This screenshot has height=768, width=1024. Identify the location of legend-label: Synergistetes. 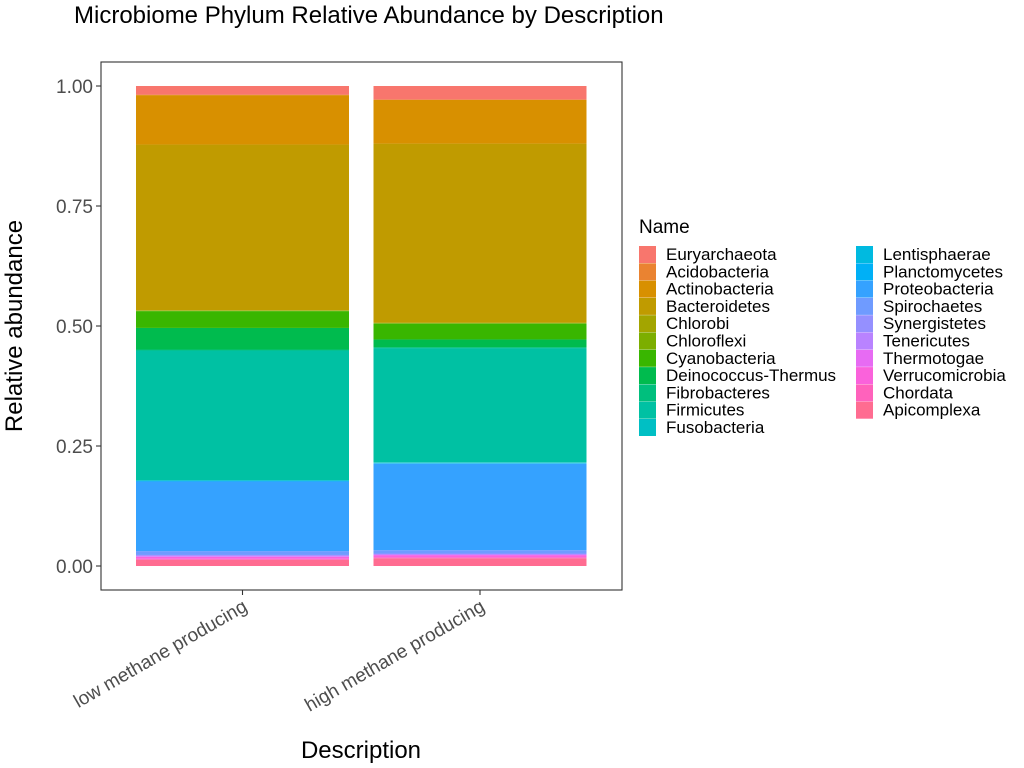
(934, 323).